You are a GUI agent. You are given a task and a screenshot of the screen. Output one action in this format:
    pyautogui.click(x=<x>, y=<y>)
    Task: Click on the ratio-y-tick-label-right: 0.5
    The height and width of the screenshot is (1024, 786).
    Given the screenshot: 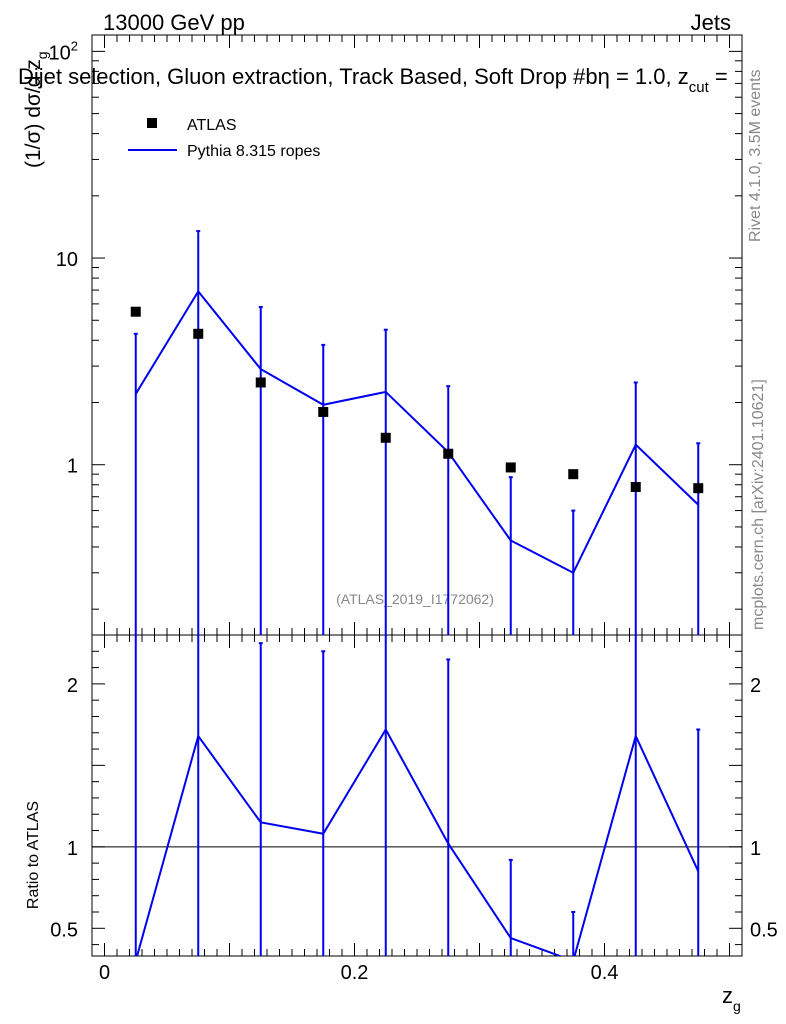 What is the action you would take?
    pyautogui.click(x=764, y=930)
    